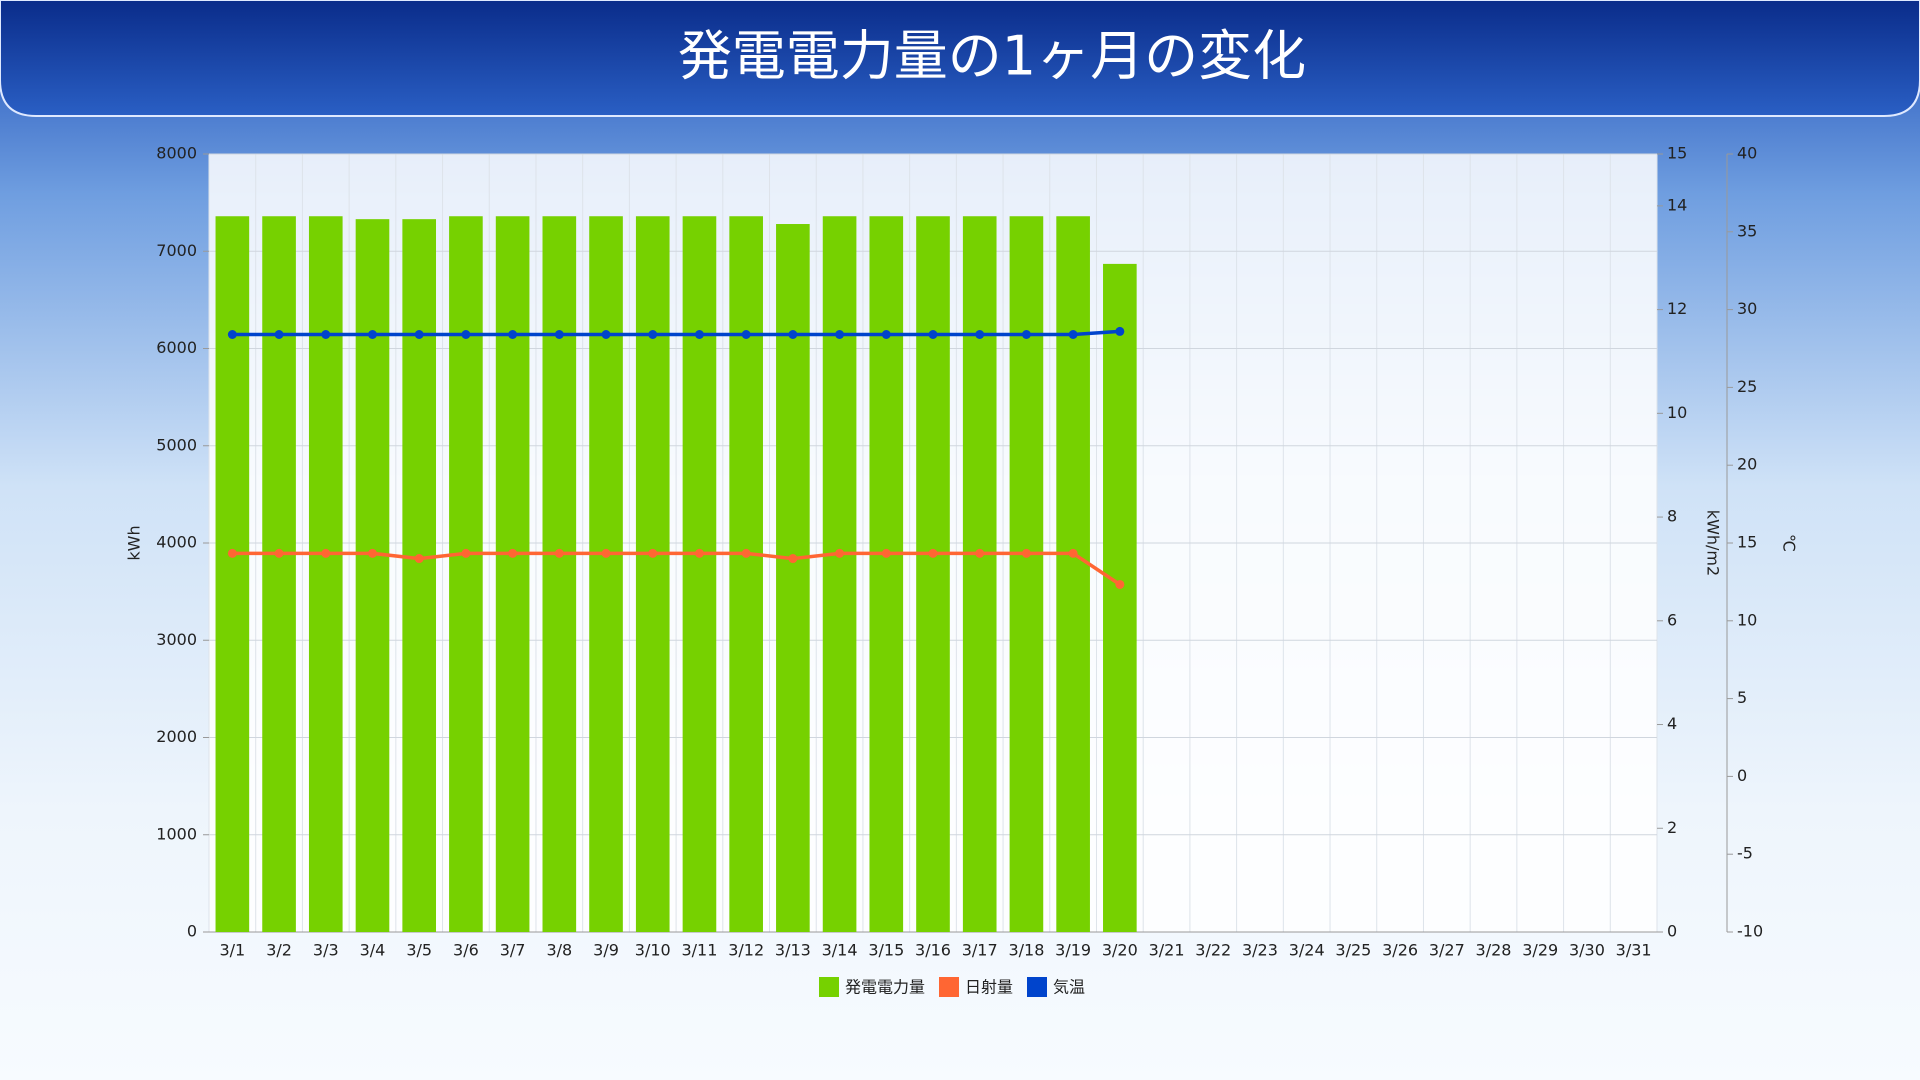 This screenshot has height=1080, width=1920. Describe the element at coordinates (606, 950) in the screenshot. I see `x-tick-label: 3/9` at that location.